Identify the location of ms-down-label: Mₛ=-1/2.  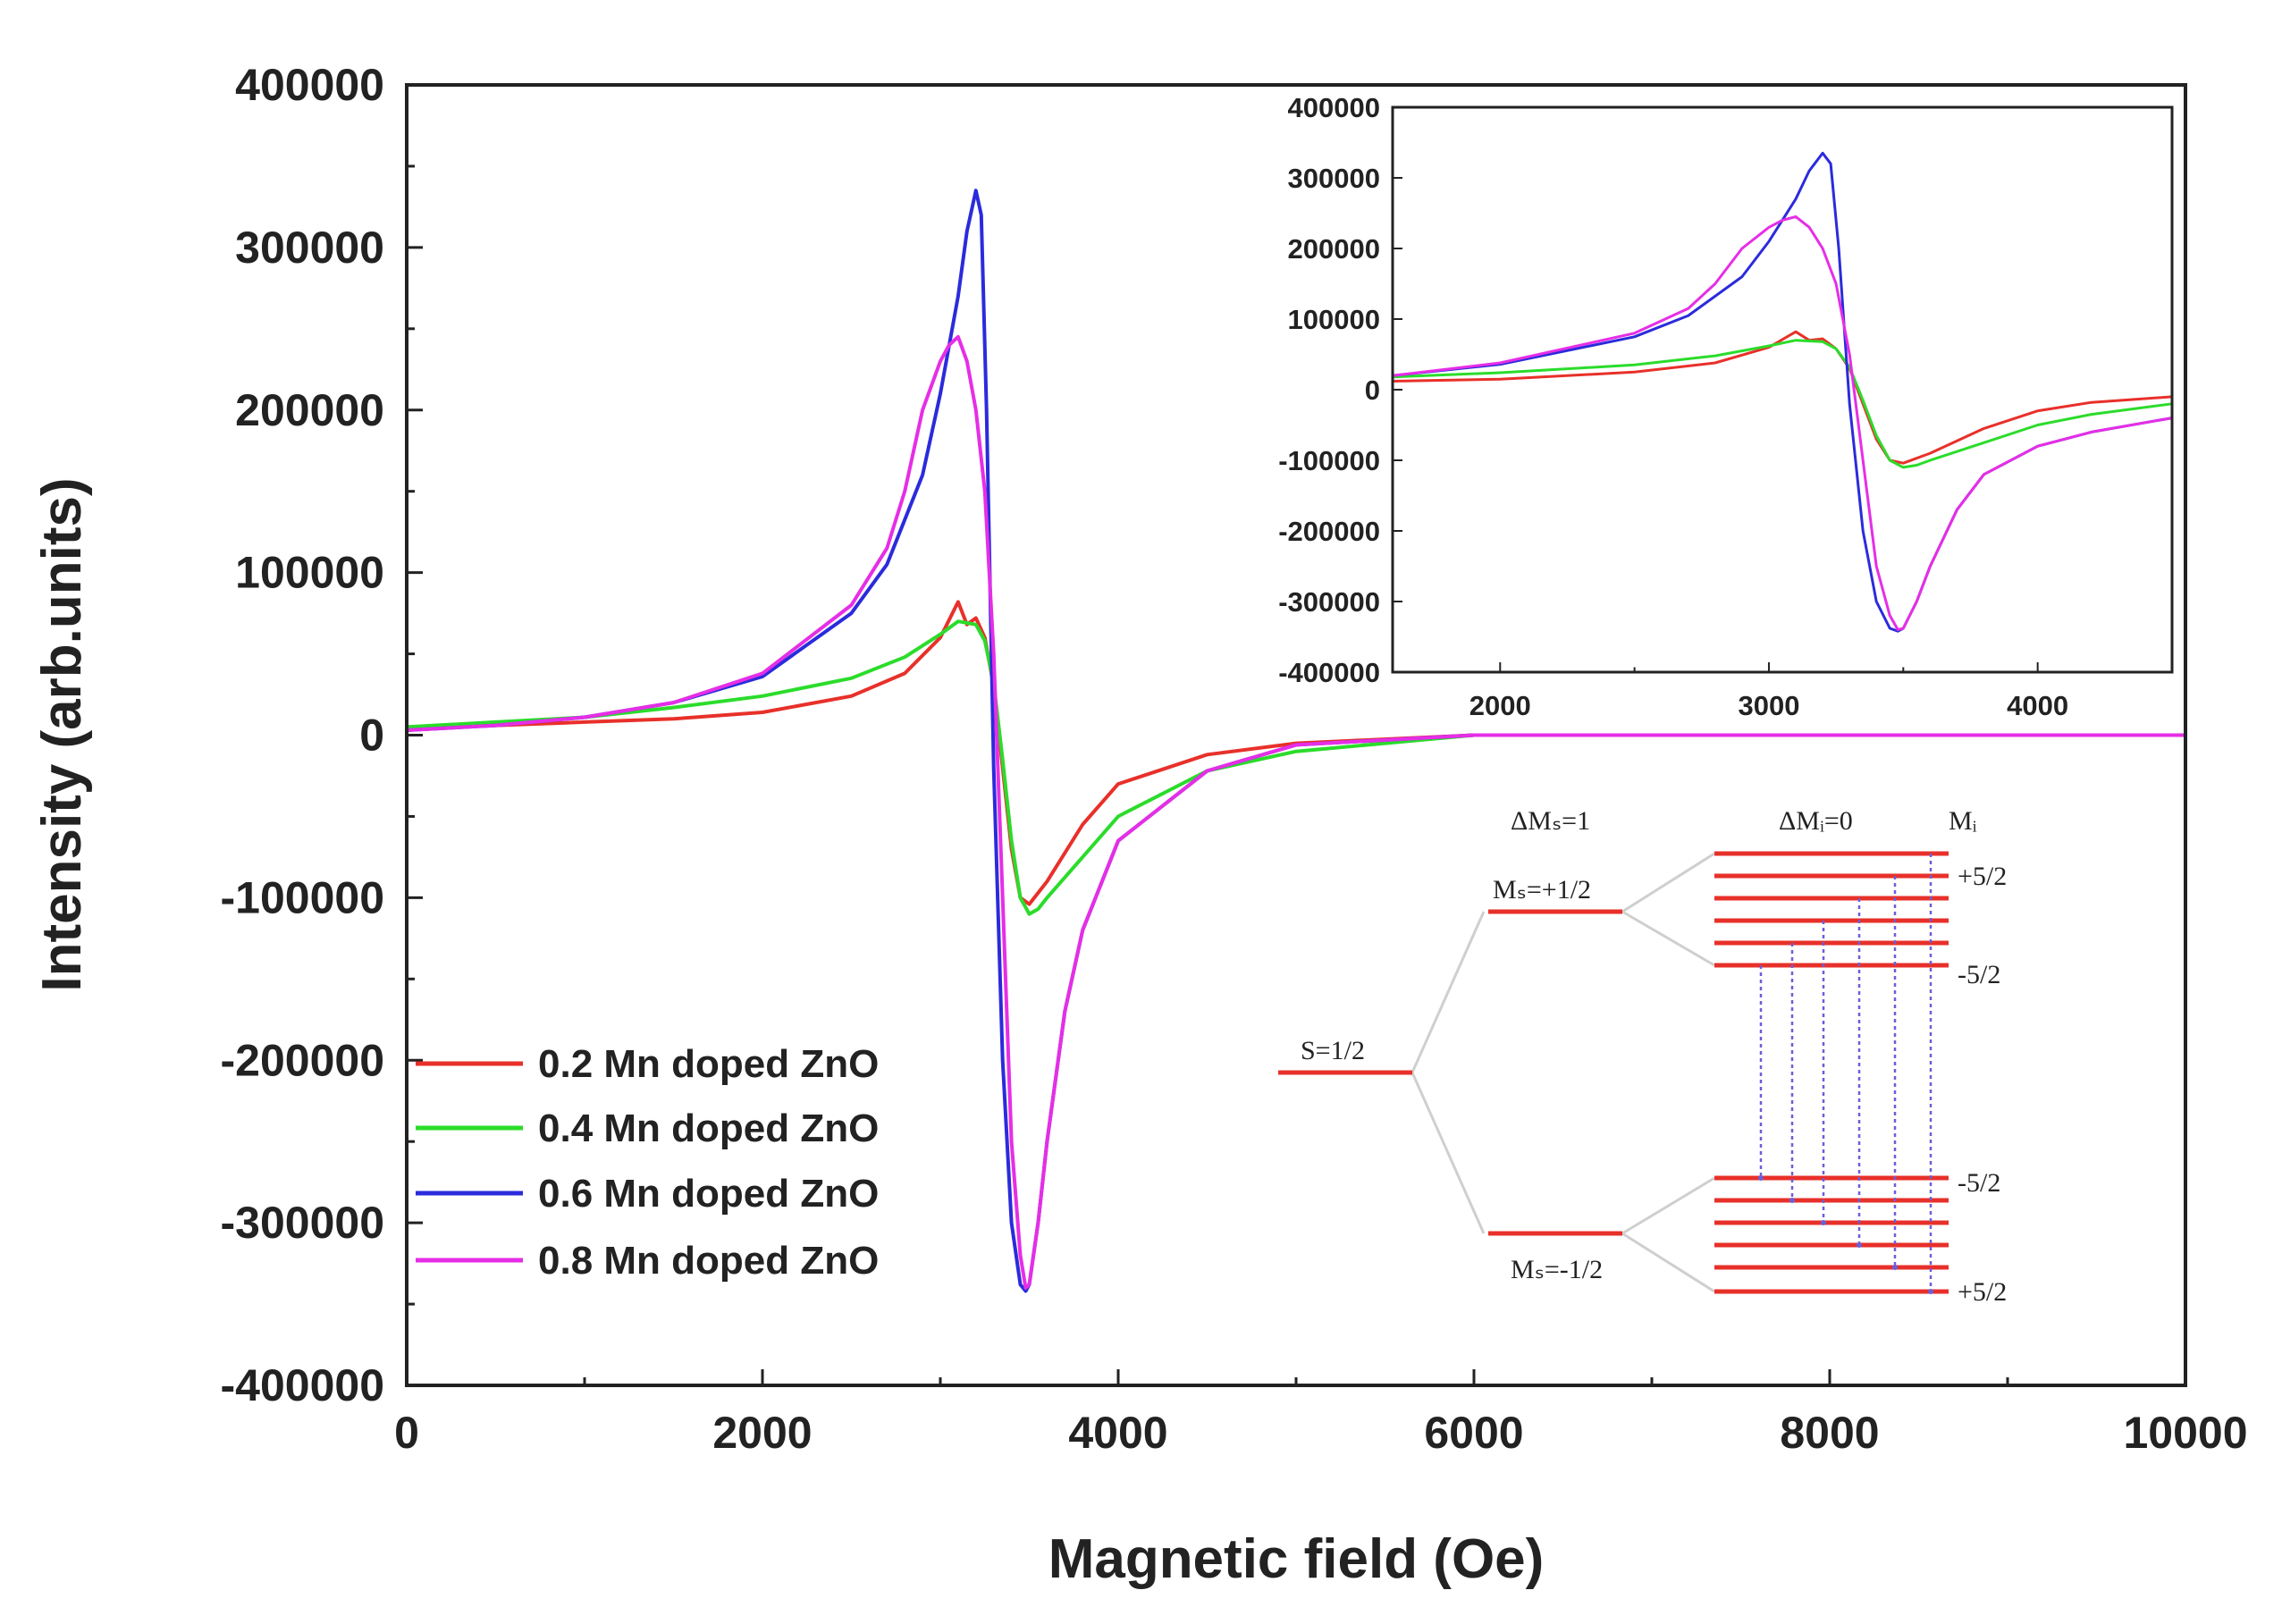
(1557, 1270).